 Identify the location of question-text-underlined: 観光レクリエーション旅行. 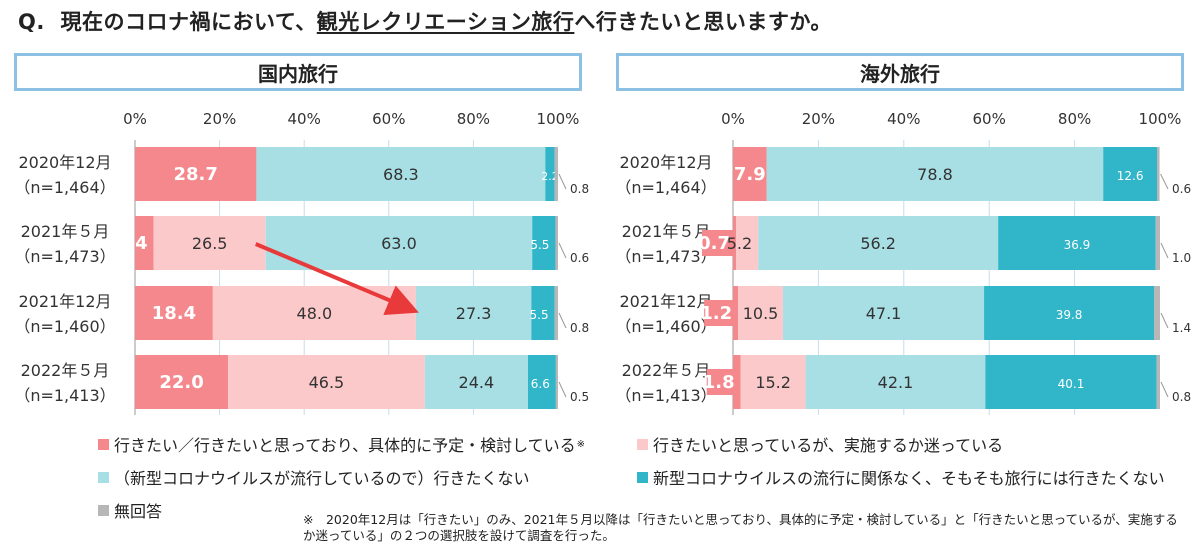
(445, 22).